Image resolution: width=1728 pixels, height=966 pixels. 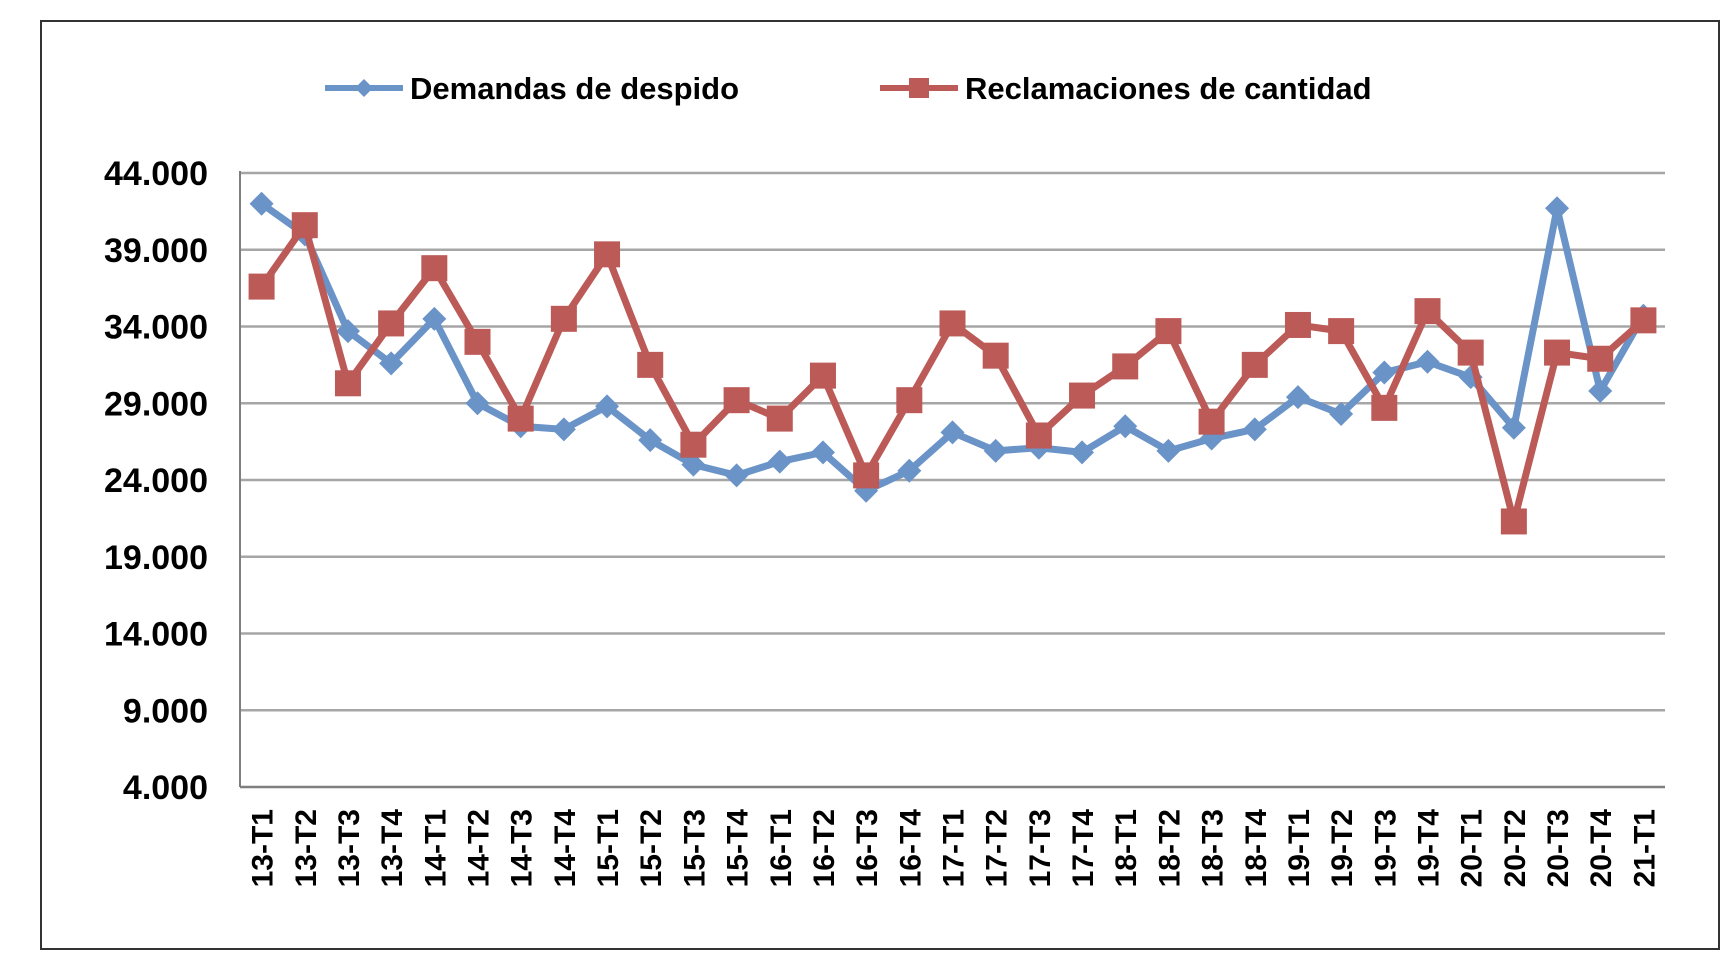 I want to click on x-tick-label: 14-T3, so click(x=522, y=848).